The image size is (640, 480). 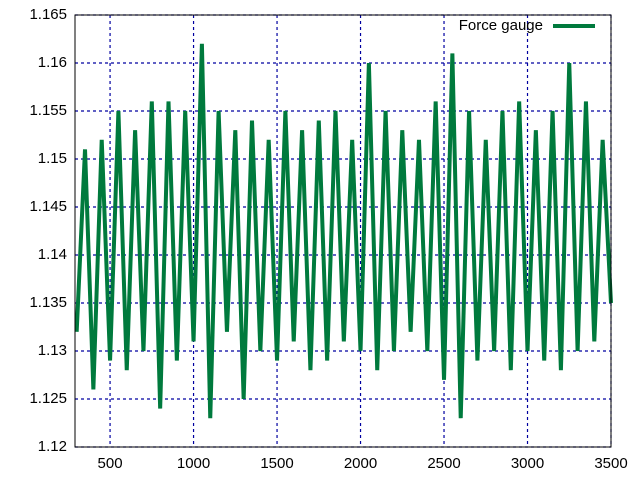 What do you see at coordinates (610, 463) in the screenshot?
I see `x-tick-label: 3500` at bounding box center [610, 463].